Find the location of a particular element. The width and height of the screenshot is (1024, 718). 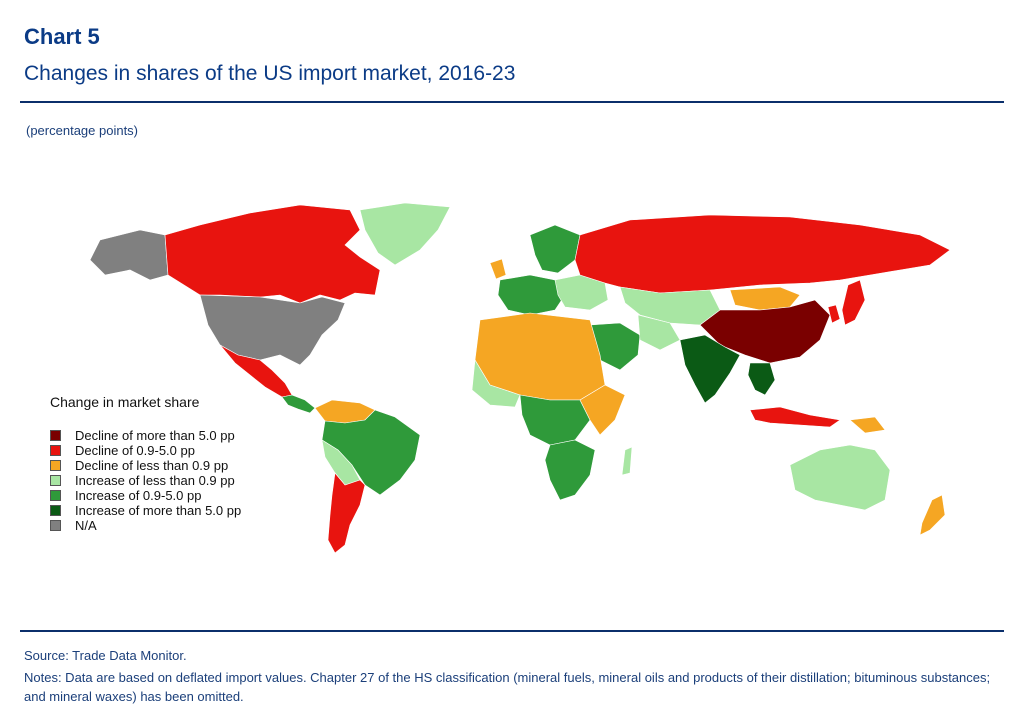

legend-item: Decline of more than 5.0 pp is located at coordinates (145, 435).